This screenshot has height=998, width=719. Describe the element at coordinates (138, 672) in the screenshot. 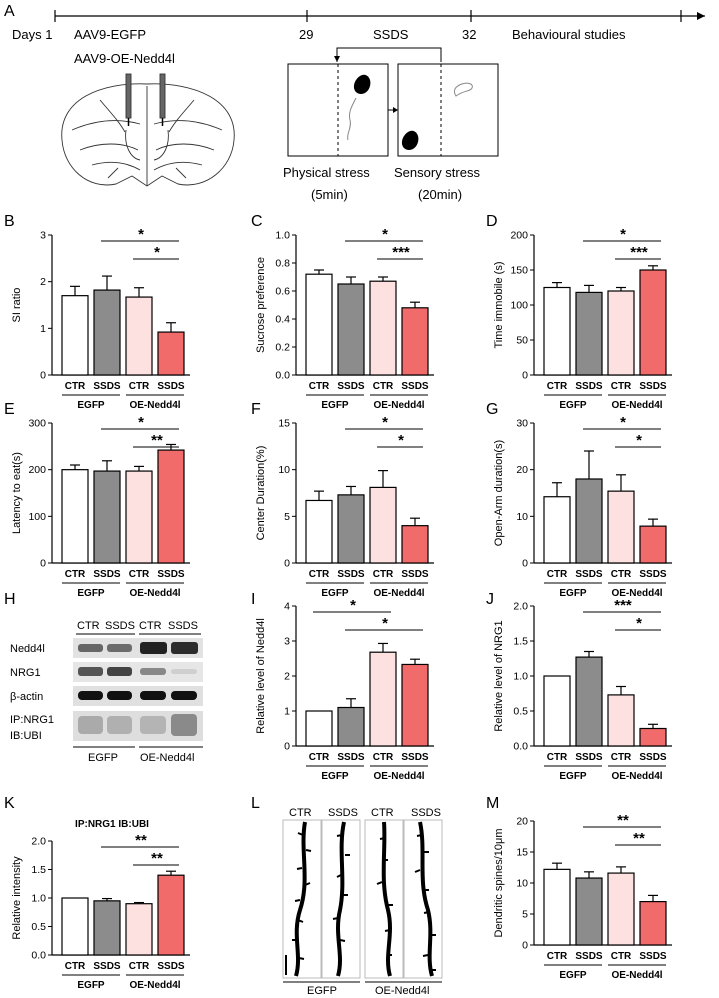

I see `wb-strip-nrg1` at that location.